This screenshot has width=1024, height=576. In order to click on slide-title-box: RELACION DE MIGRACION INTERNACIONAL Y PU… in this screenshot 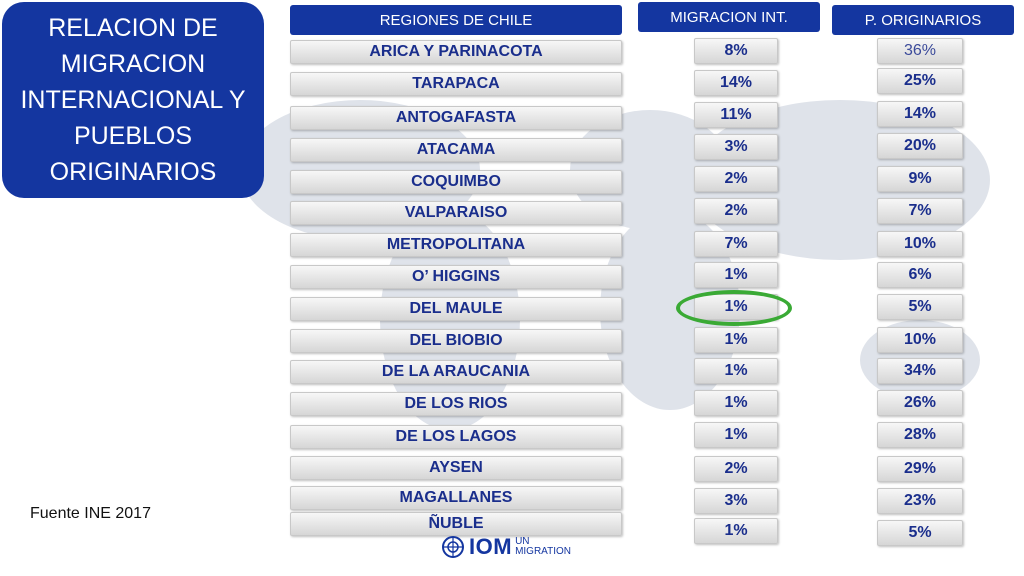, I will do `click(133, 100)`.